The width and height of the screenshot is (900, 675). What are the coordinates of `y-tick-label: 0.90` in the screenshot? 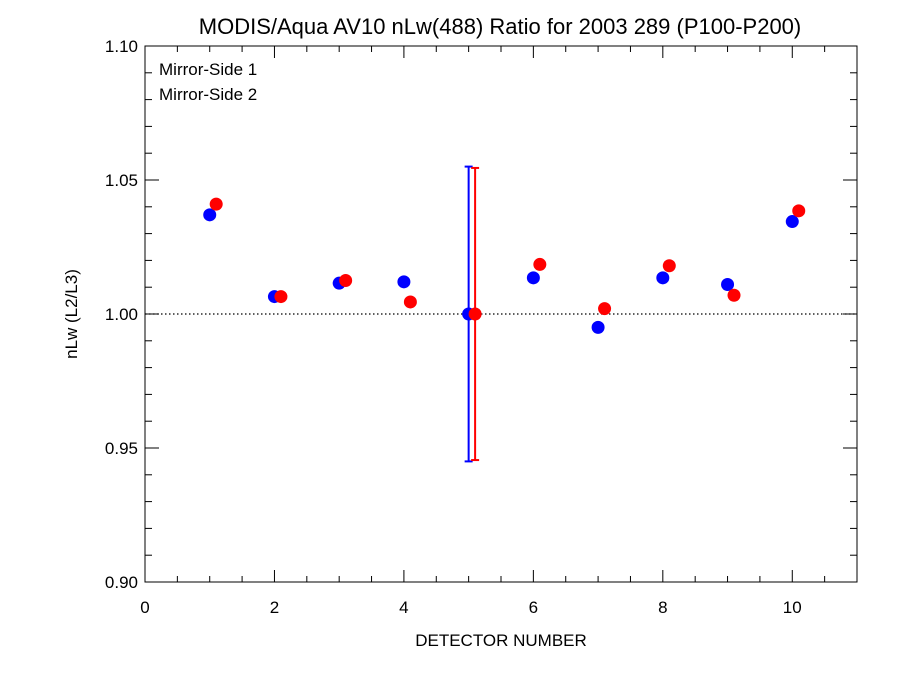 It's located at (121, 582).